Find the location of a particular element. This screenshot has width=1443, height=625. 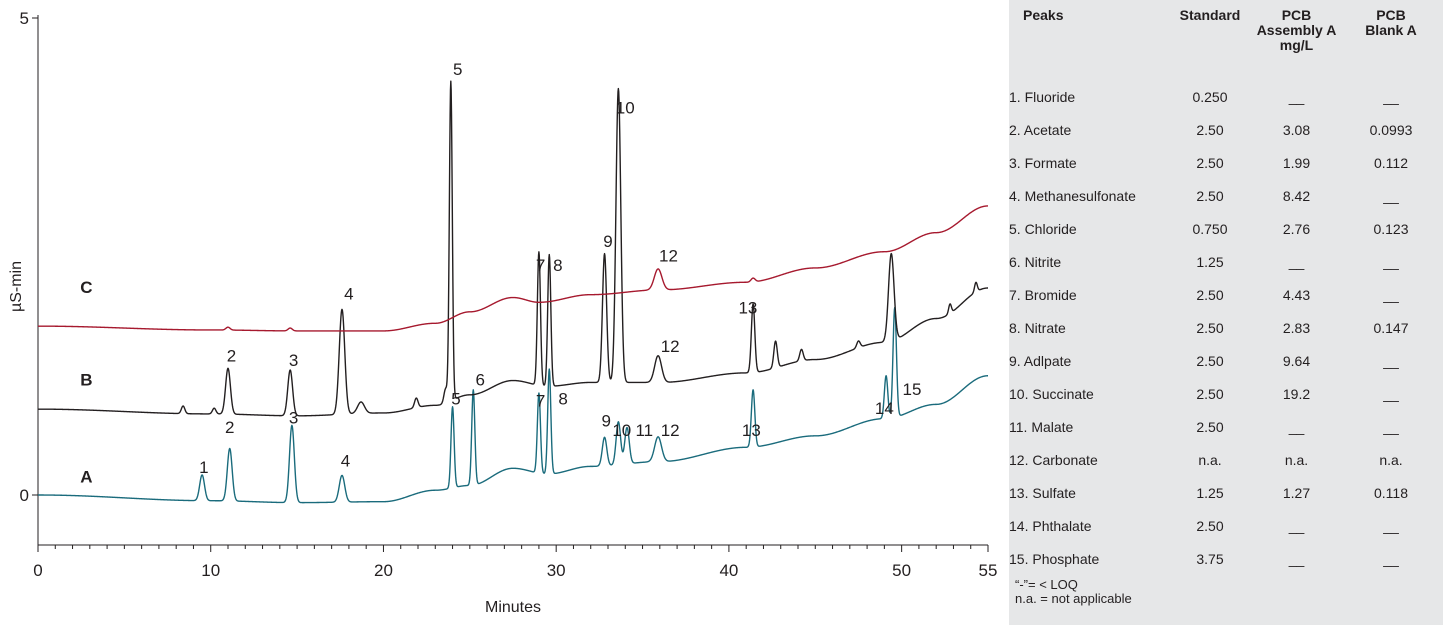

table-row: 1. Fluoride 0.250 __ __ is located at coordinates (1224, 96).